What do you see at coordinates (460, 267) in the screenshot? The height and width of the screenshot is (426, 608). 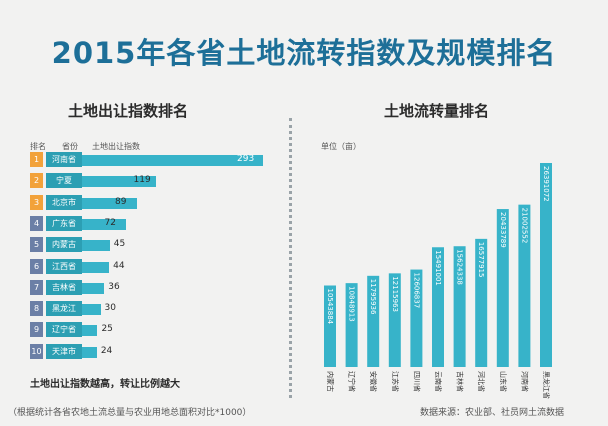 I see `volume-value: 15624338` at bounding box center [460, 267].